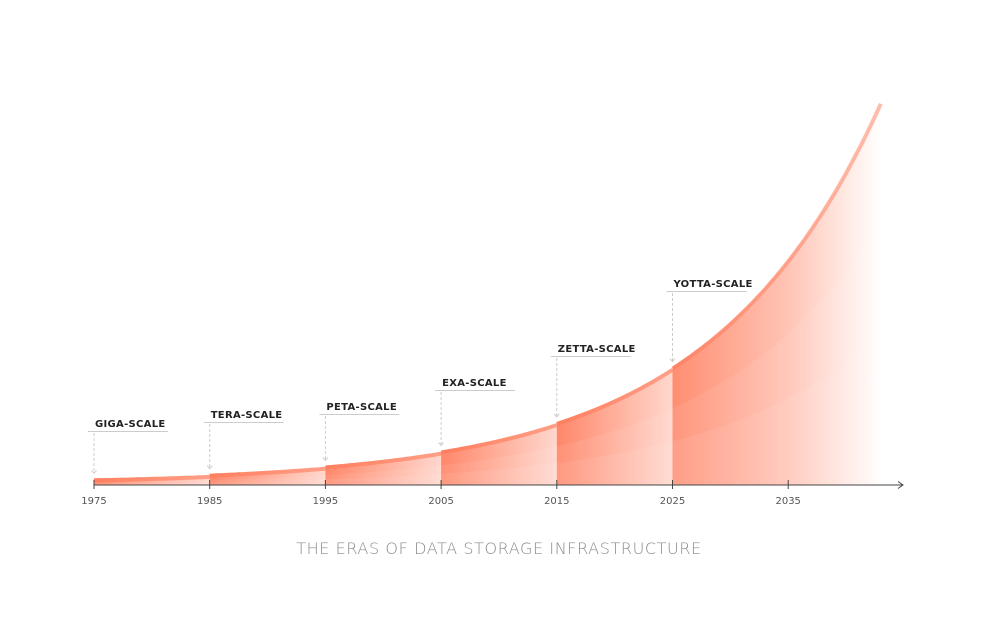 Image resolution: width=1000 pixels, height=620 pixels. Describe the element at coordinates (361, 407) in the screenshot. I see `era-label-text: PETA-SCALE` at that location.